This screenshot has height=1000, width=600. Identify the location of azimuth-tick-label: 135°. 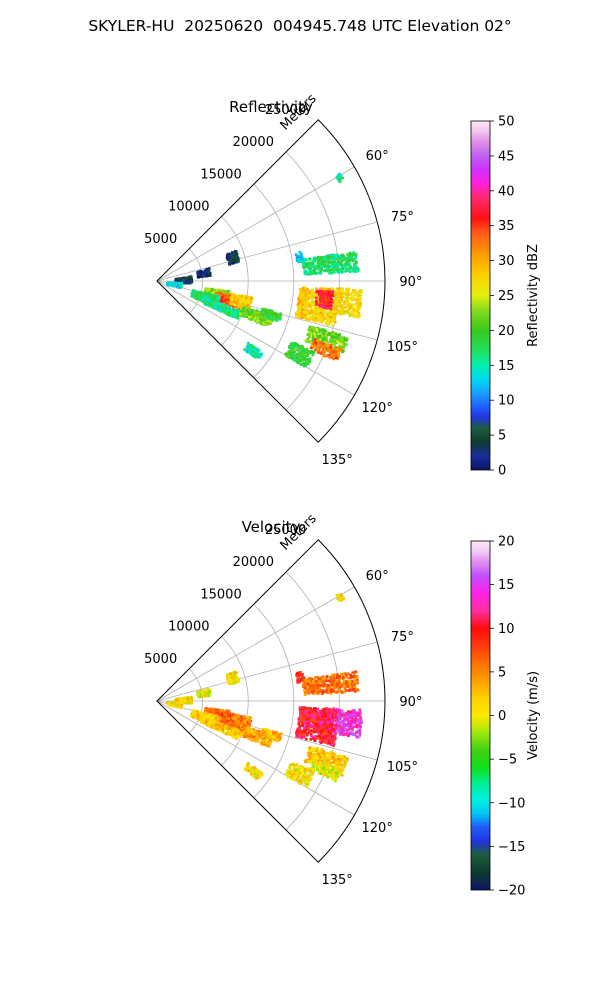
(336, 460).